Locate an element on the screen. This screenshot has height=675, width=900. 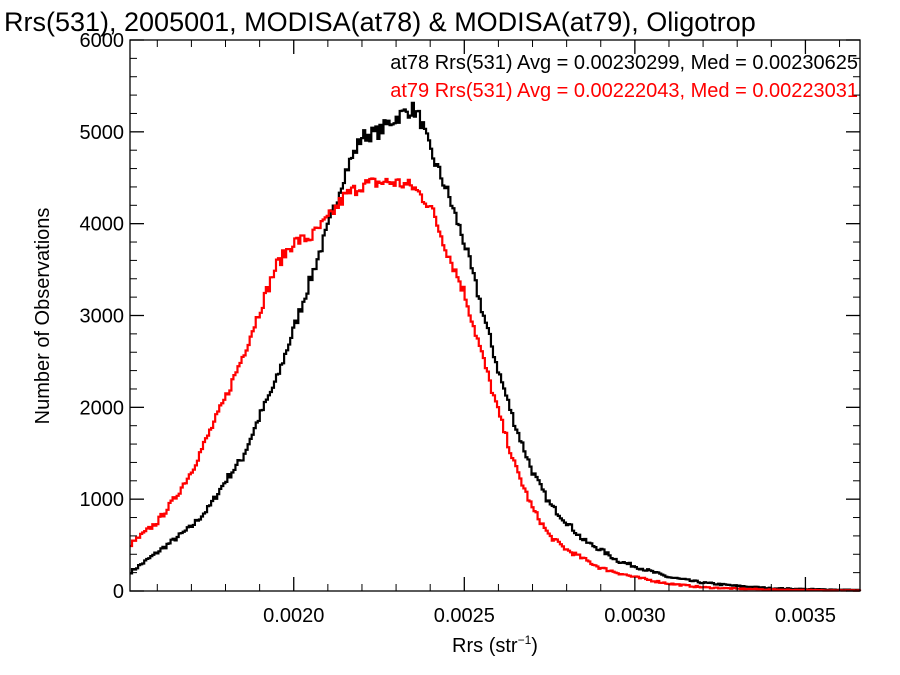
x-tick-label: 0.0030 is located at coordinates (634, 616).